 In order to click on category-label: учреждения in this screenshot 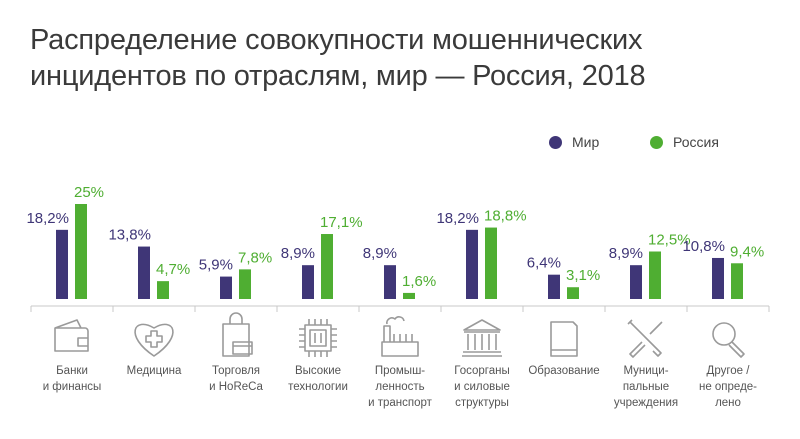, I will do `click(646, 403)`.